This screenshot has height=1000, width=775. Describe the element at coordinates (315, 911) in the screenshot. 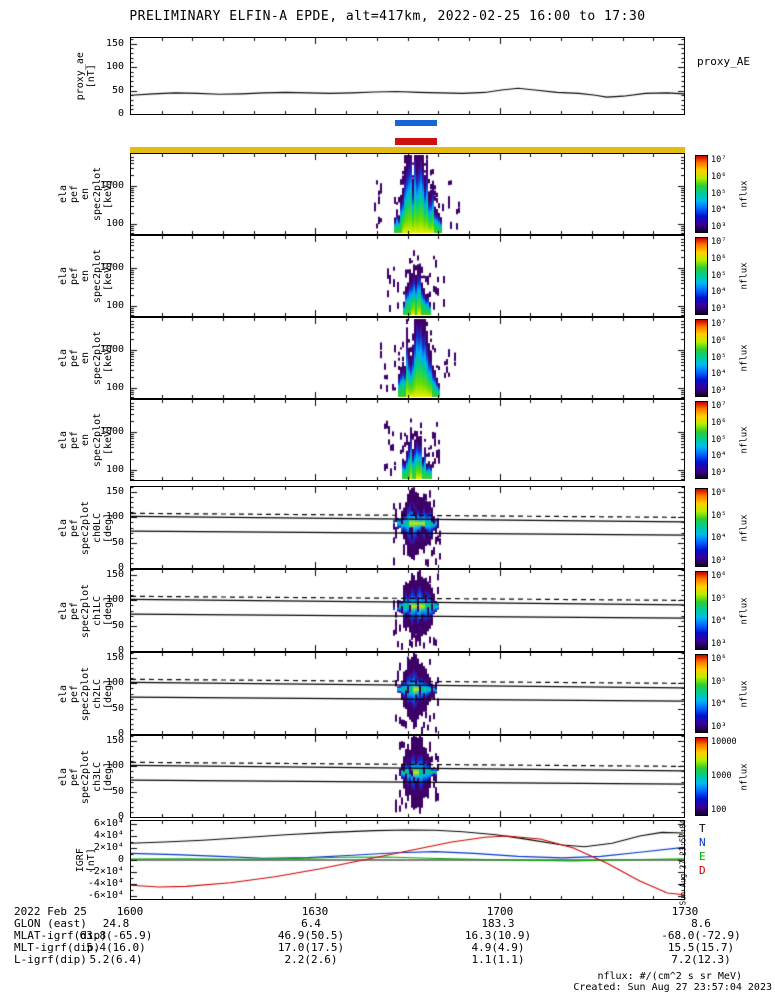

I see `x-tick-1630: 1630` at that location.